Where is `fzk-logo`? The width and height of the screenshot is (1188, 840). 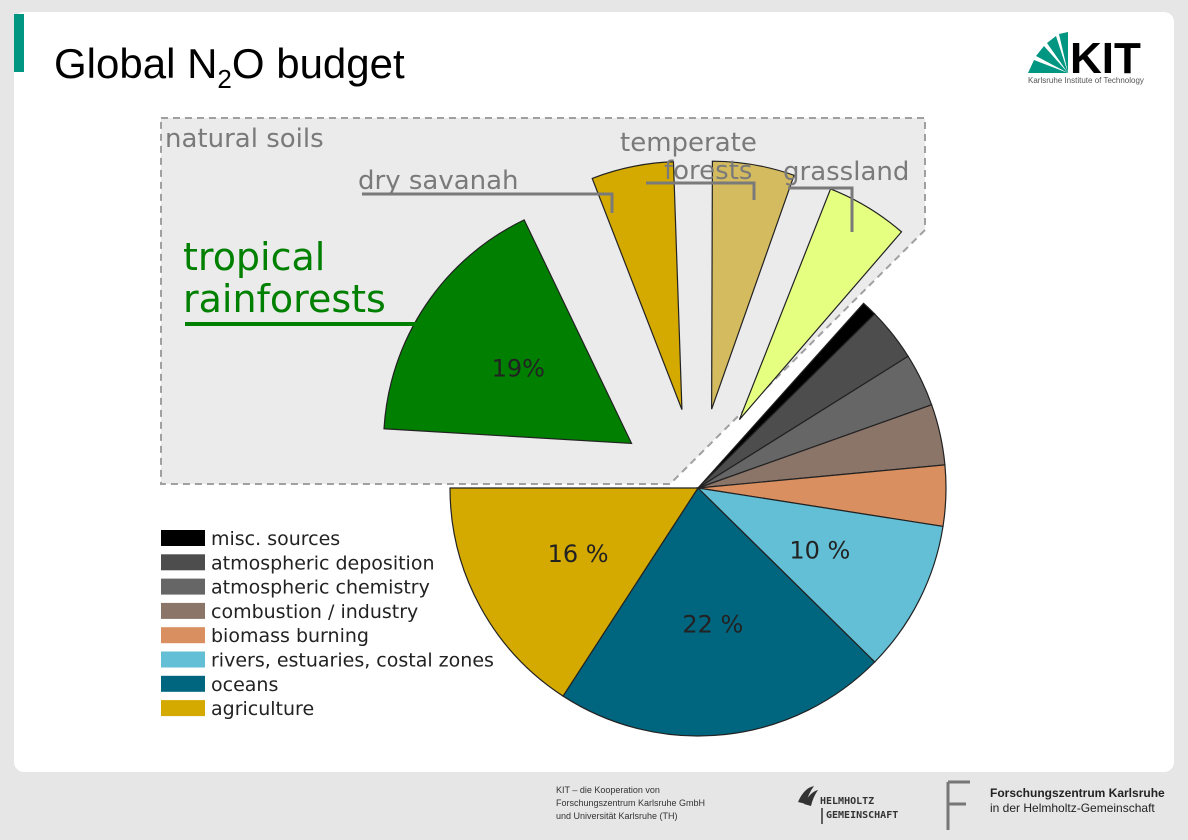
fzk-logo is located at coordinates (958, 805).